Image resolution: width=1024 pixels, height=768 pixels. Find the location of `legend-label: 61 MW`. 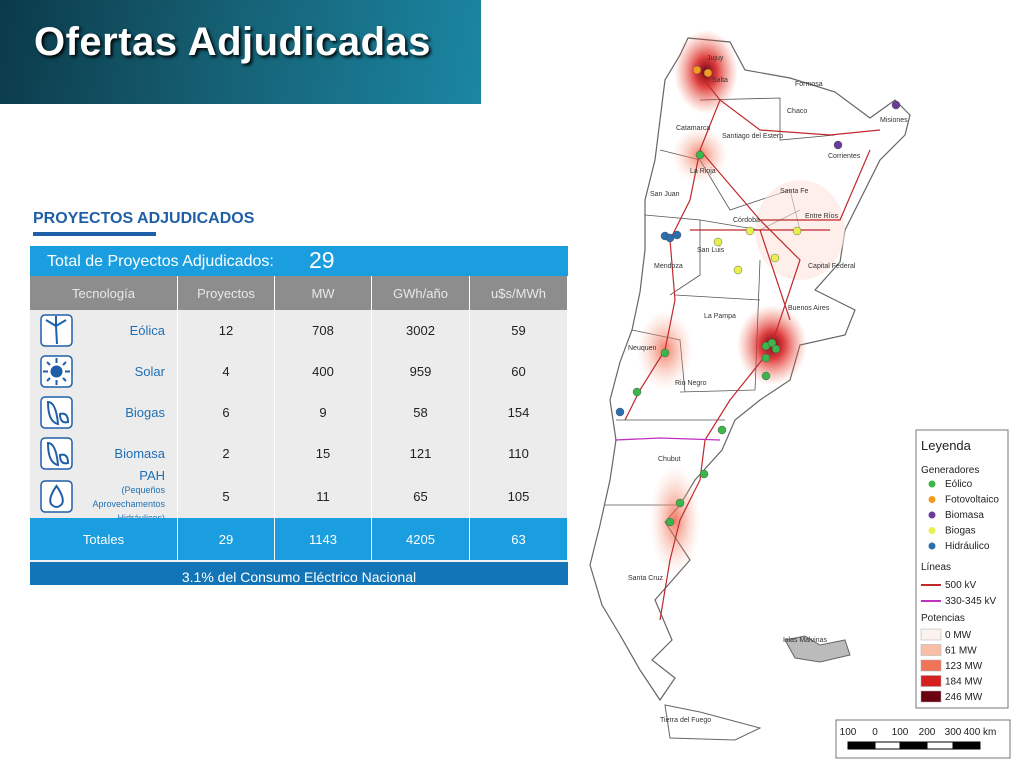

legend-label: 61 MW is located at coordinates (961, 651).